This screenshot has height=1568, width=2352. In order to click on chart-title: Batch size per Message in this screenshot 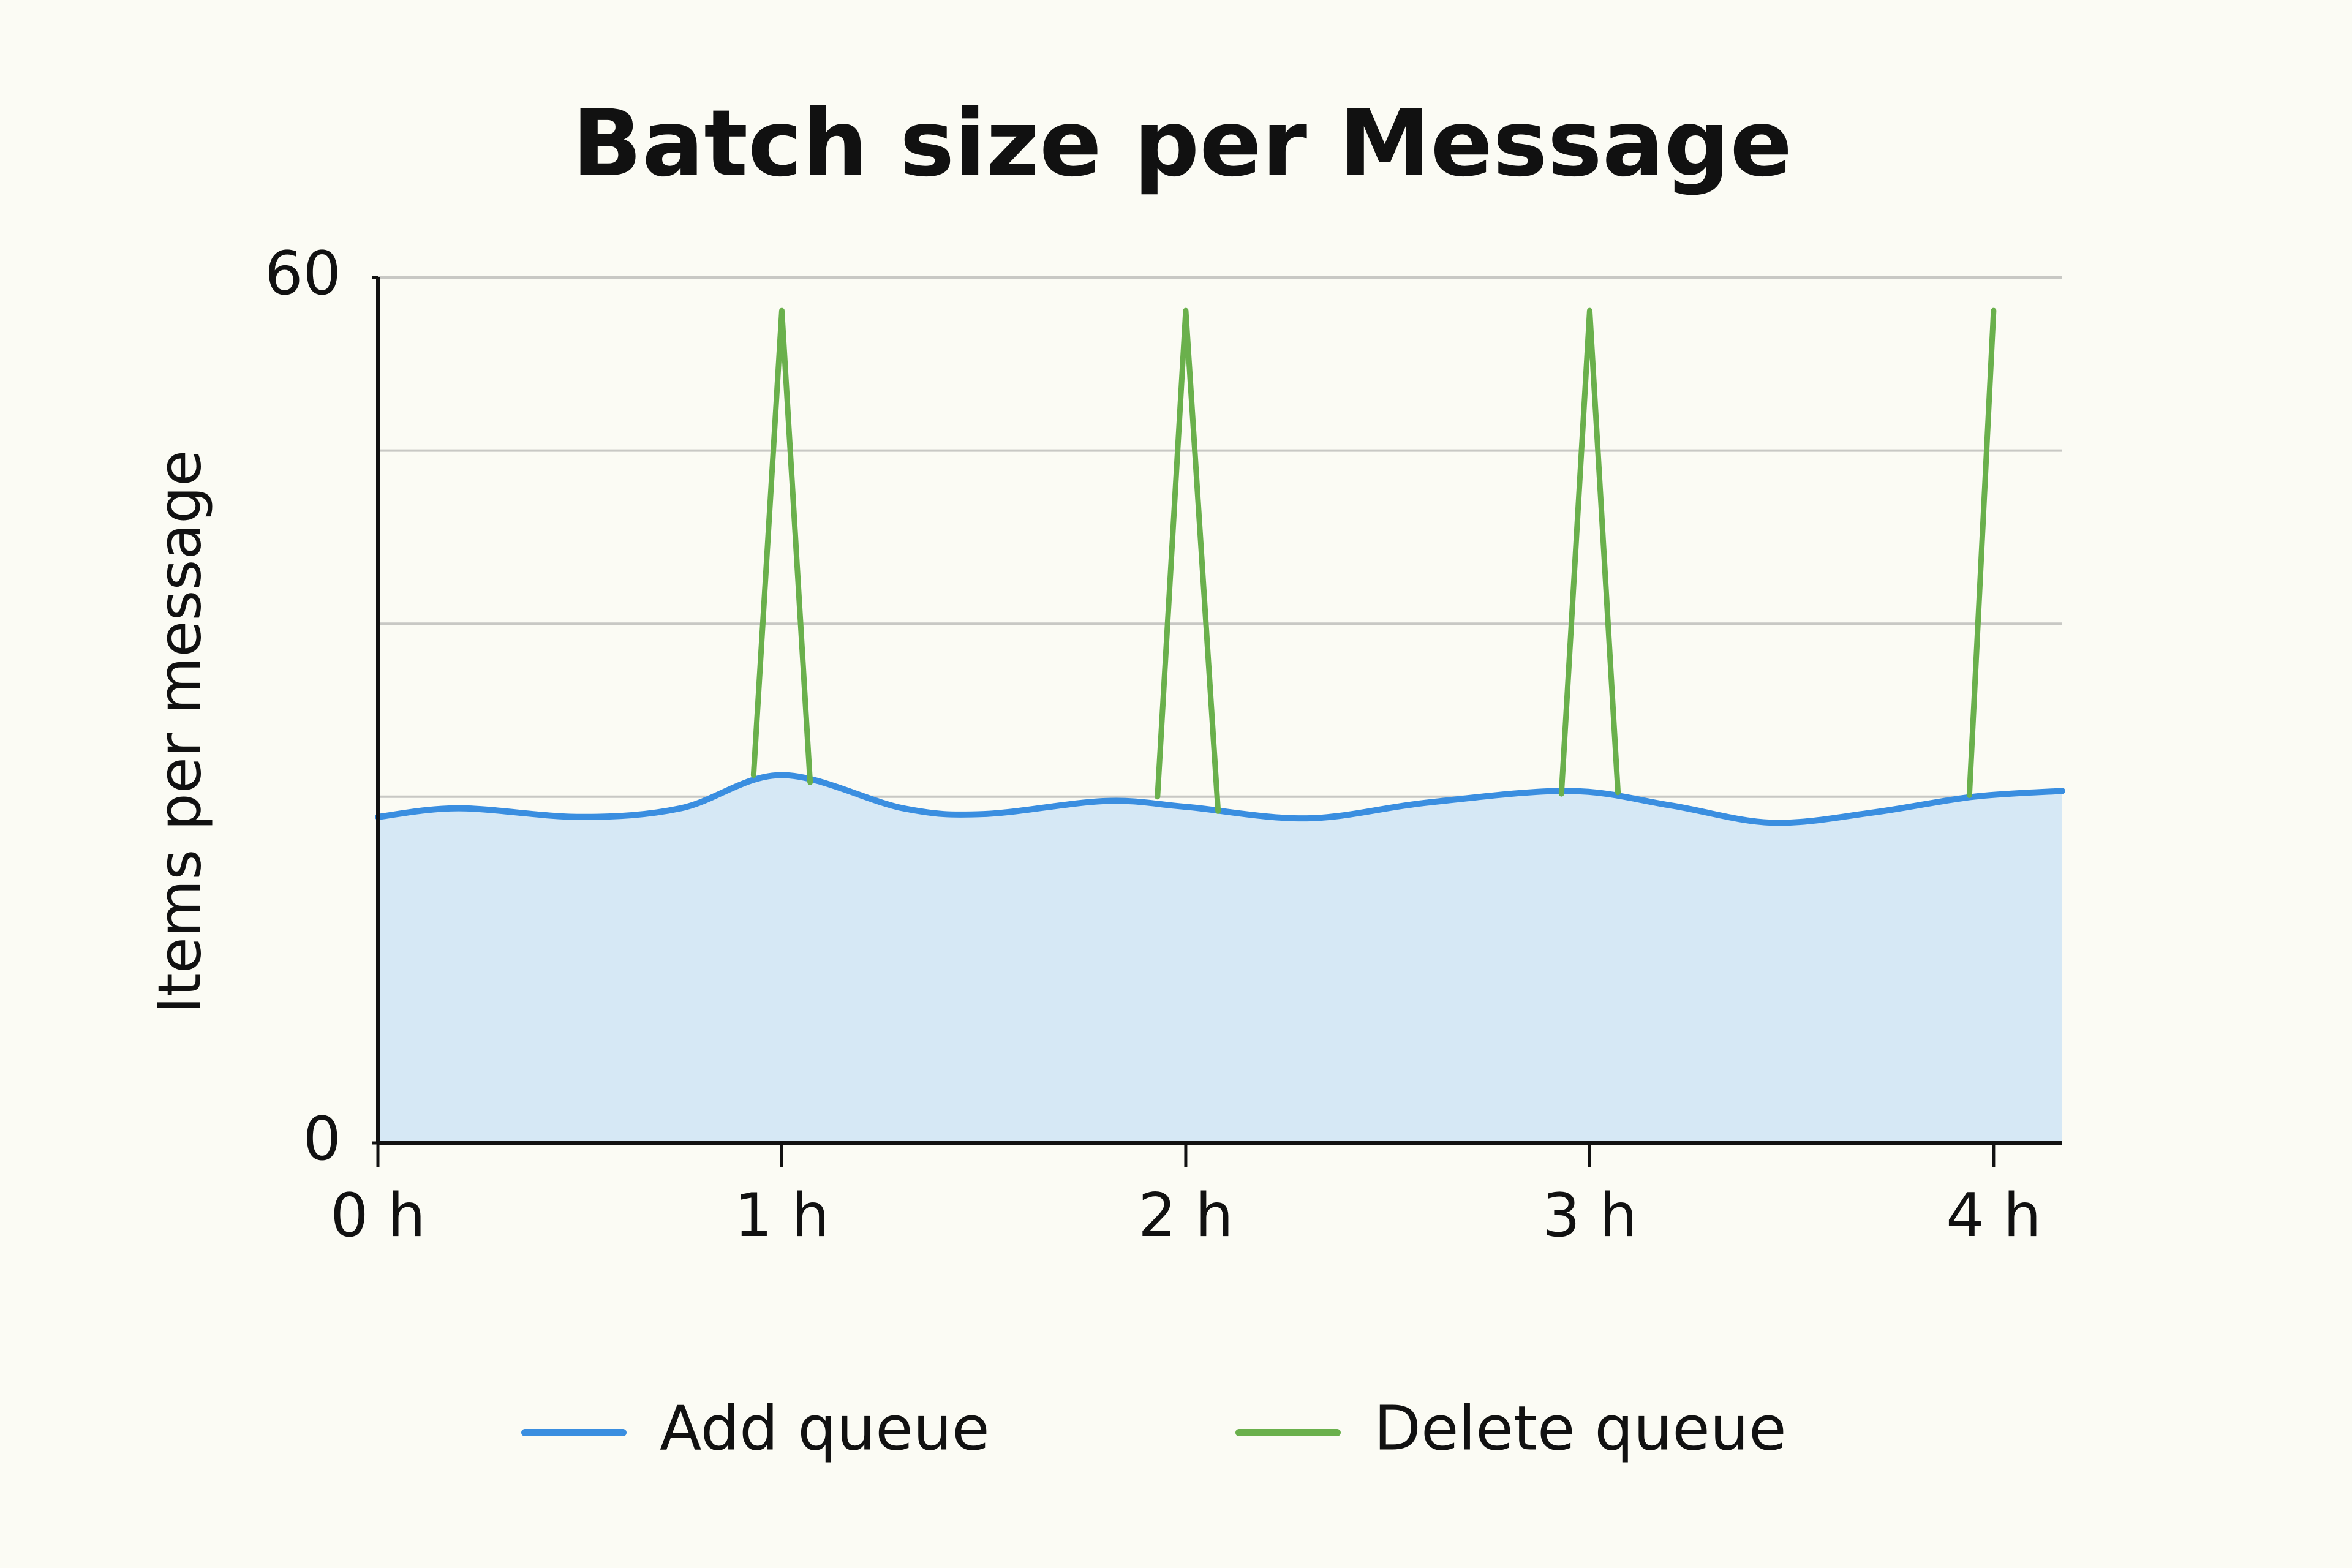, I will do `click(1182, 144)`.